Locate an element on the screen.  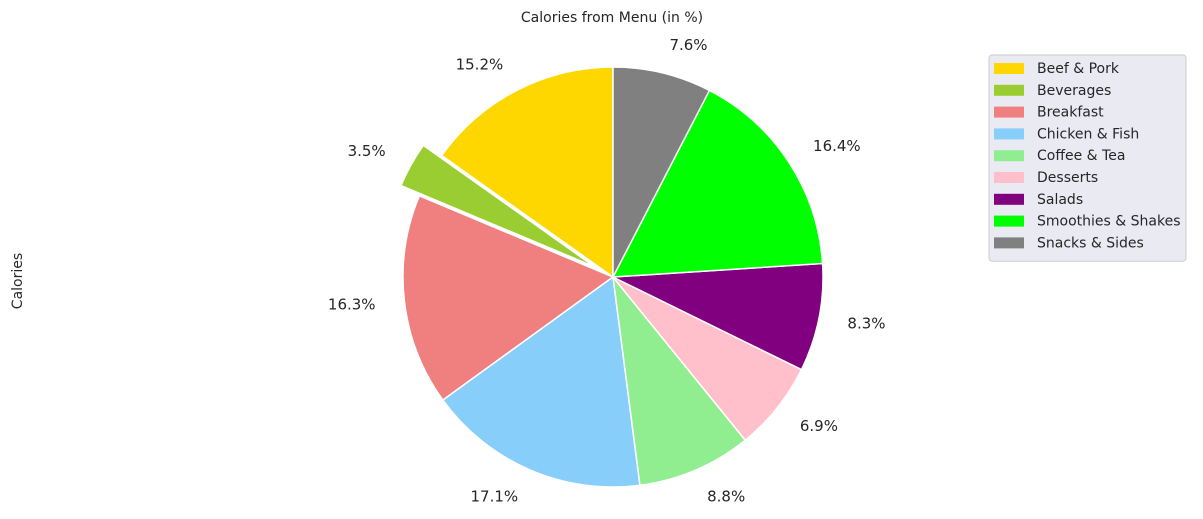
pie-label-coffee-and-tea: 8.8% is located at coordinates (726, 497).